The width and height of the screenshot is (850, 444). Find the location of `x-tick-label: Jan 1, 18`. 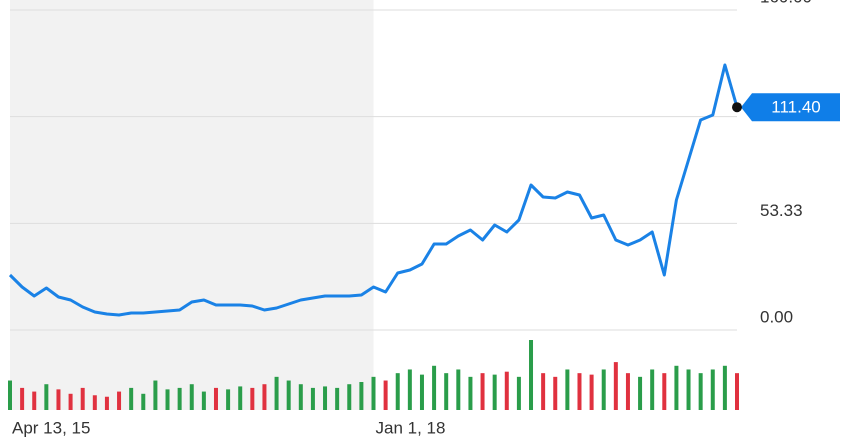

x-tick-label: Jan 1, 18 is located at coordinates (411, 427).